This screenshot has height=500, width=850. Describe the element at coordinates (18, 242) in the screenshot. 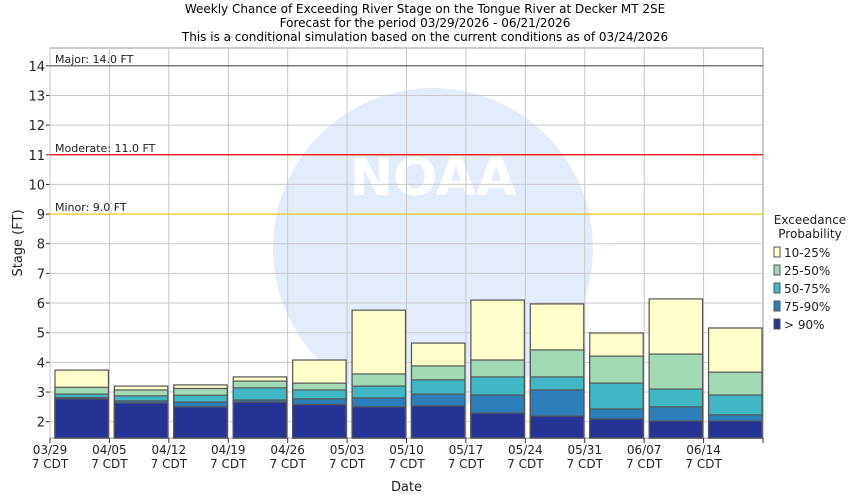

I see `y-axis-label: Stage (FT)` at that location.